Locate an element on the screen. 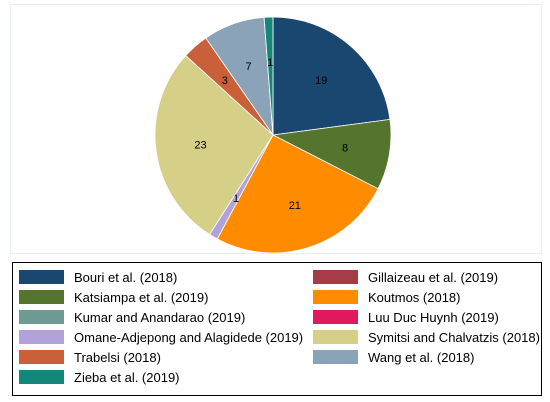  legend-item: Symitsi and Chalvatzis (2018) is located at coordinates (426, 337).